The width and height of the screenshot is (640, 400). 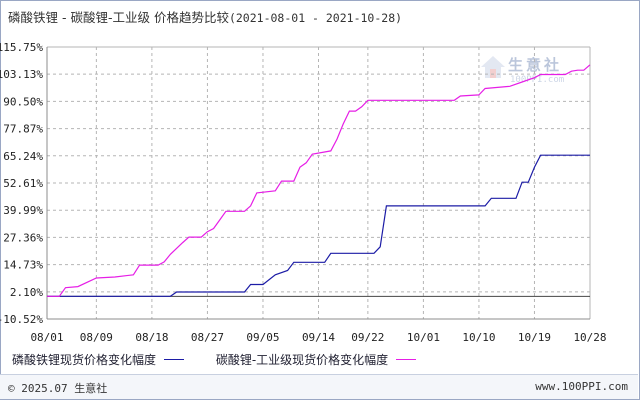 I want to click on x-tick-label: 08/18, so click(x=151, y=337).